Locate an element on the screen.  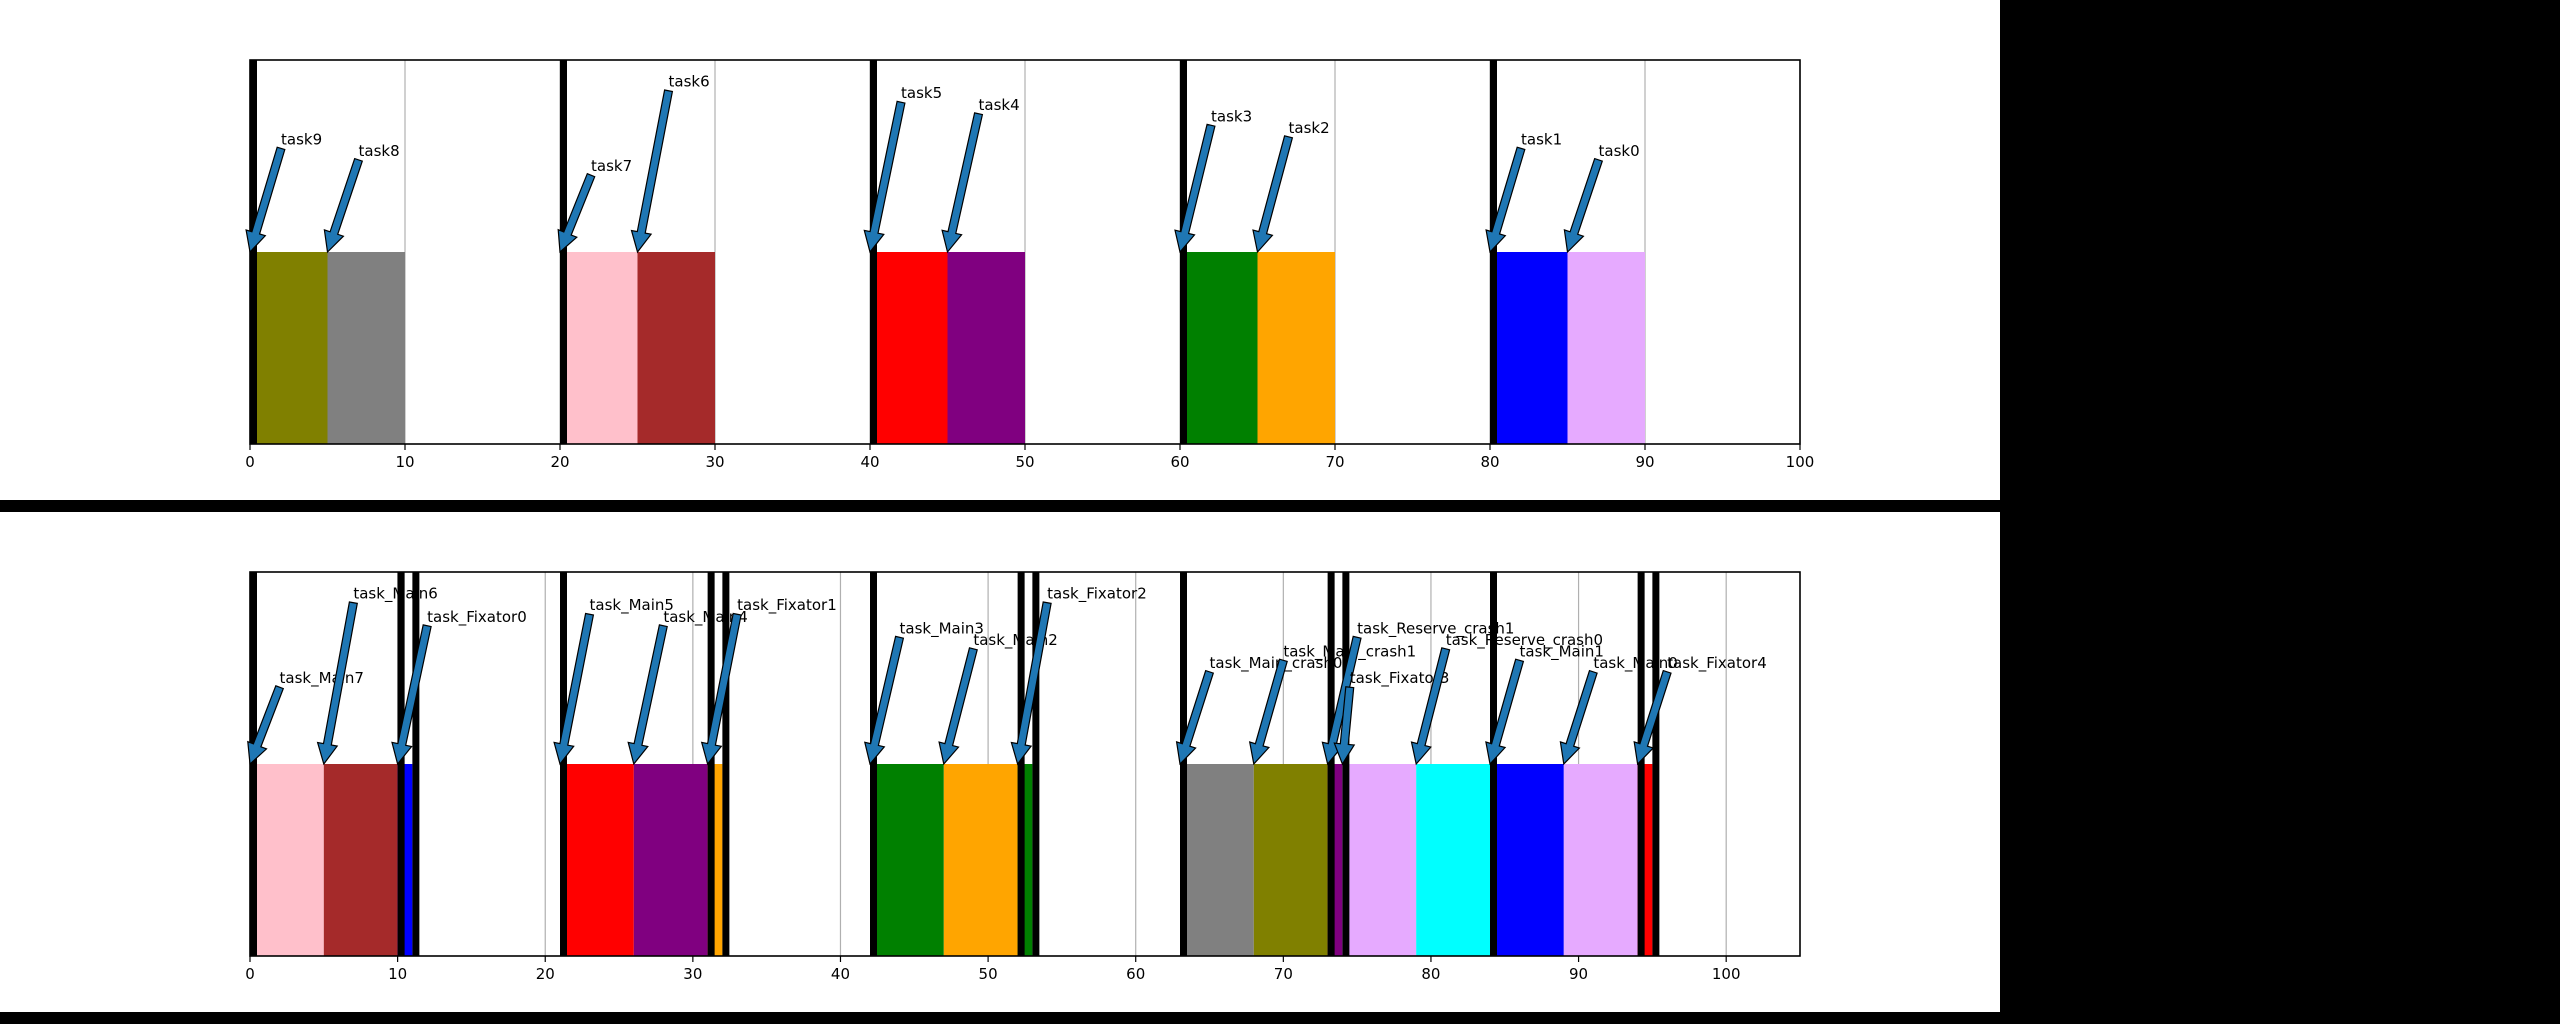
annotation-label: task7 is located at coordinates (611, 166).